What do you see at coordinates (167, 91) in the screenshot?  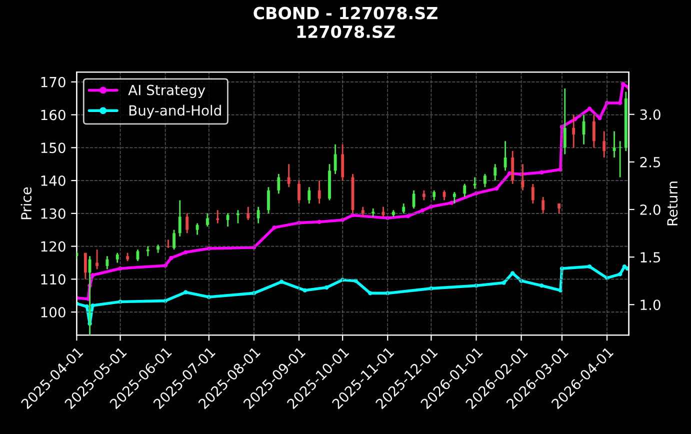 I see `legend-label: AI Strategy` at bounding box center [167, 91].